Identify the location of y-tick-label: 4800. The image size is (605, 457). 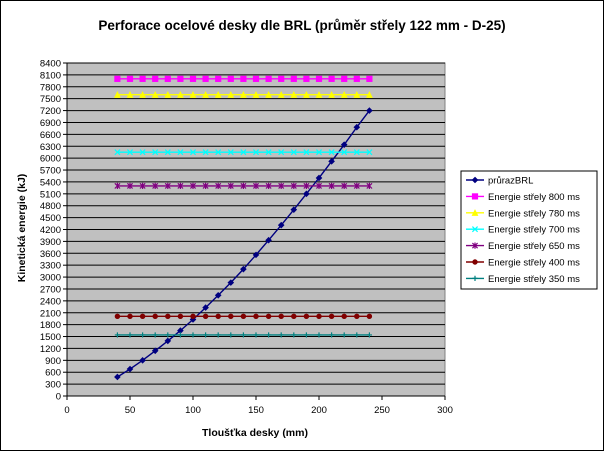
(50, 206).